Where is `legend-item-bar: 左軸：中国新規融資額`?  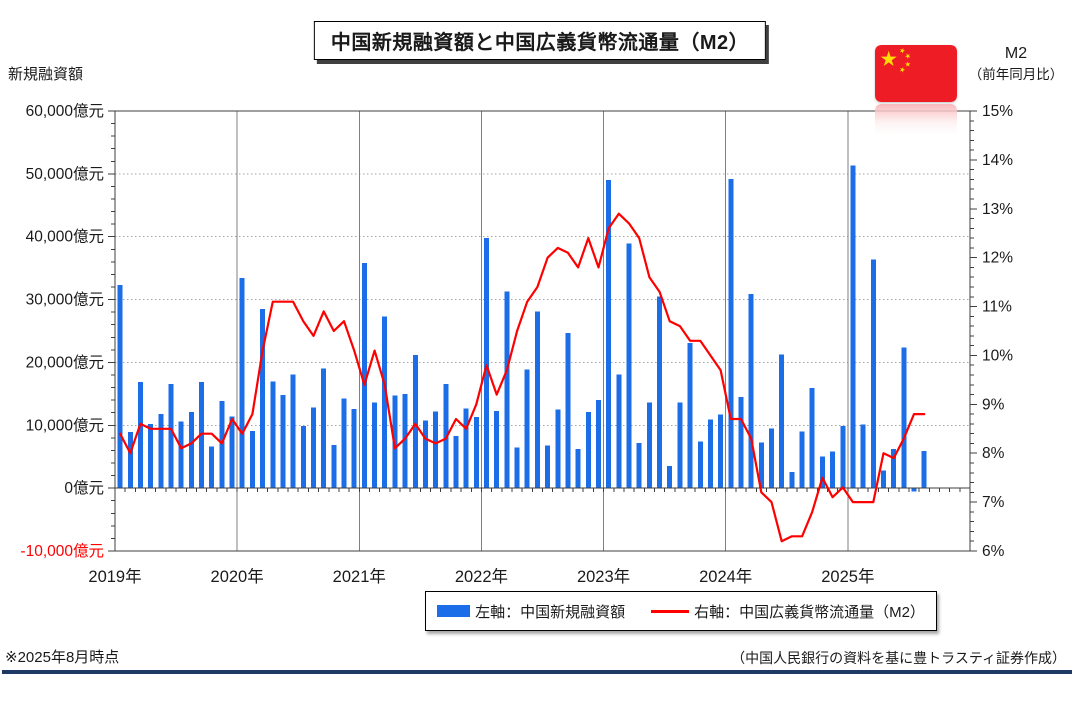 legend-item-bar: 左軸：中国新規融資額 is located at coordinates (531, 611).